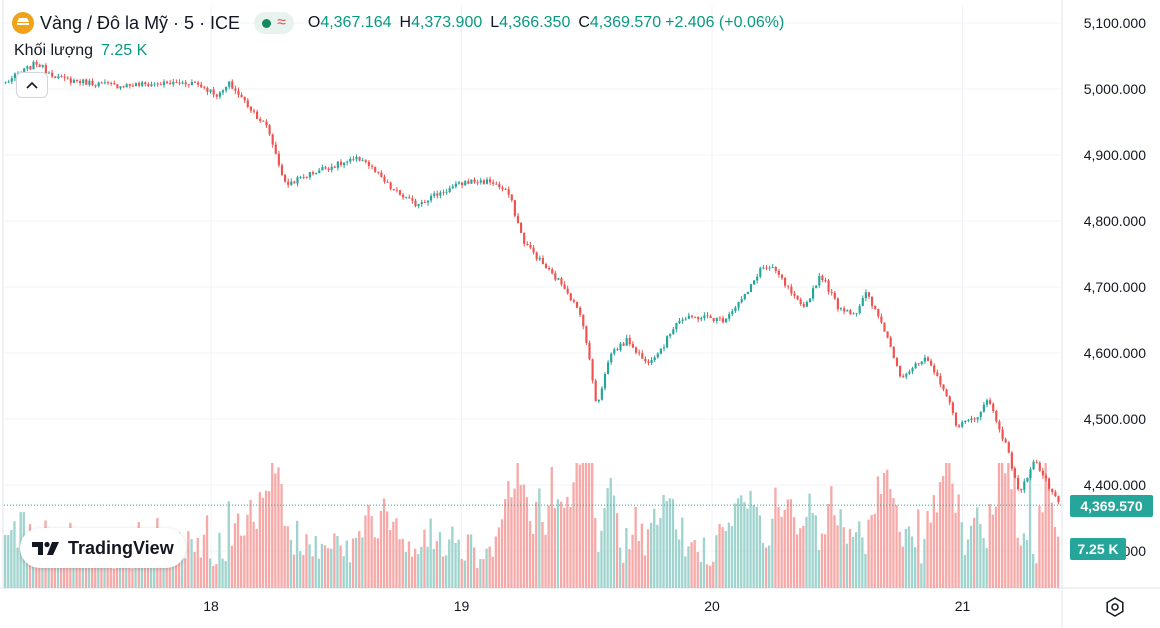  What do you see at coordinates (625, 22) in the screenshot?
I see `close-value: 4,369.570` at bounding box center [625, 22].